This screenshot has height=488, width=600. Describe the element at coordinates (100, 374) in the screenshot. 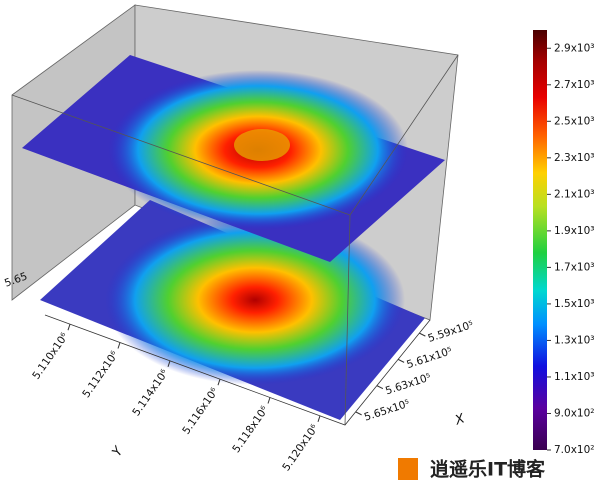

I see `y-tick-label: 5.112x10⁶` at that location.